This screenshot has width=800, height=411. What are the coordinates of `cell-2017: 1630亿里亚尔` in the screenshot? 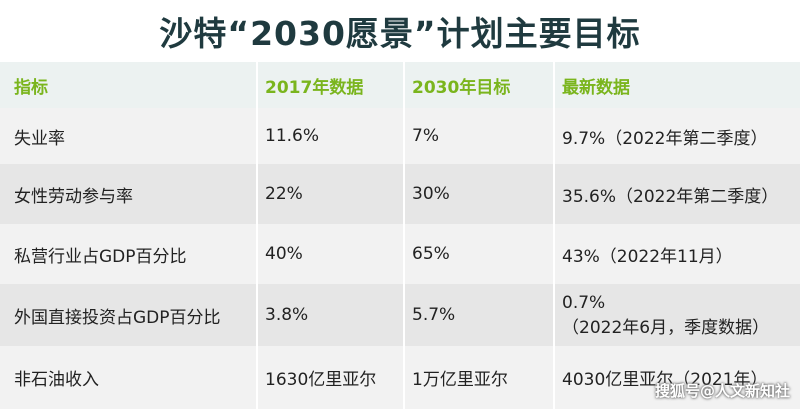 It's located at (321, 380).